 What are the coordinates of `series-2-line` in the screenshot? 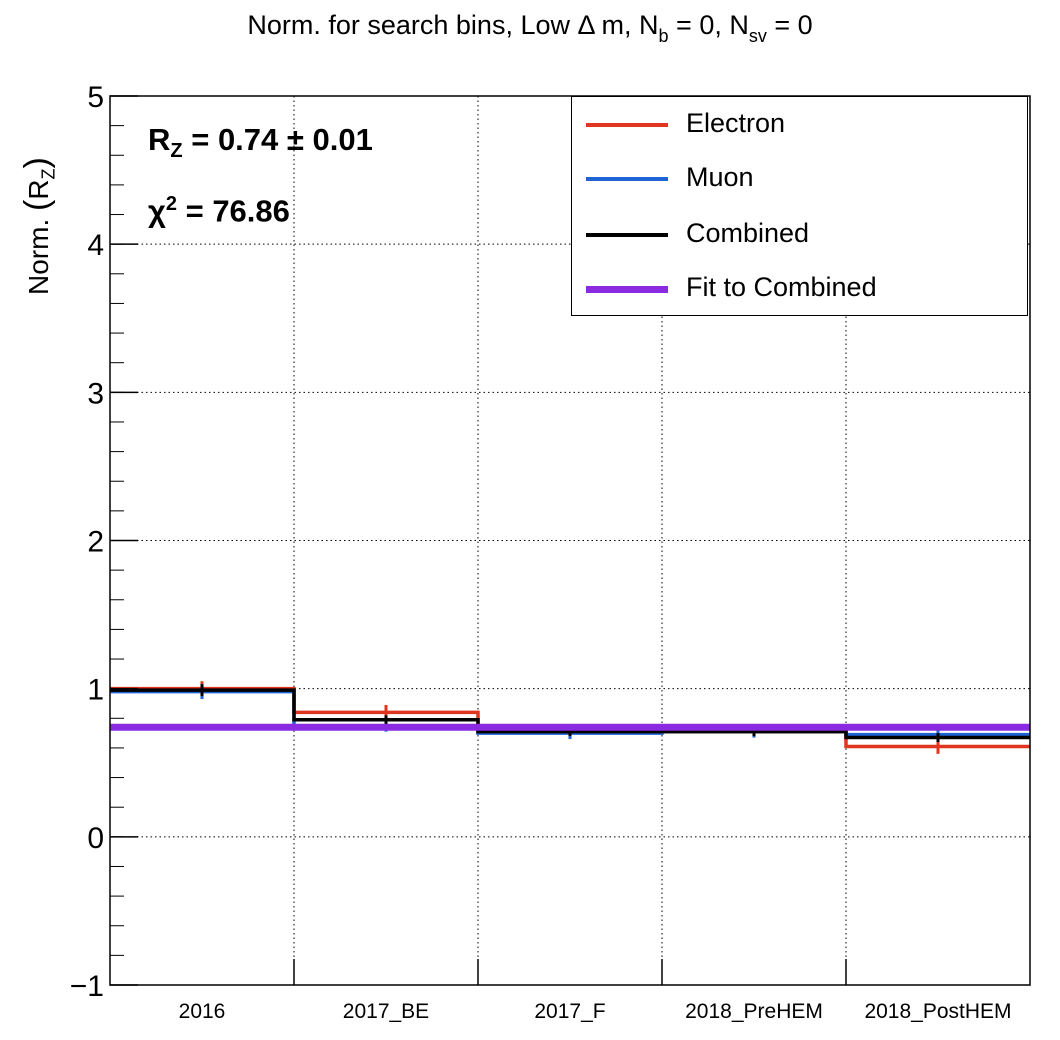 It's located at (570, 714).